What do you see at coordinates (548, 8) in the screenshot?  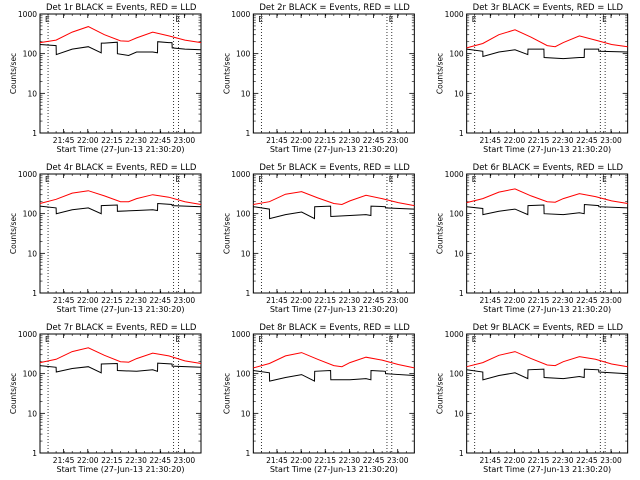 I see `panel-title: Det 3r BLACK = Events, RED = LLD` at bounding box center [548, 8].